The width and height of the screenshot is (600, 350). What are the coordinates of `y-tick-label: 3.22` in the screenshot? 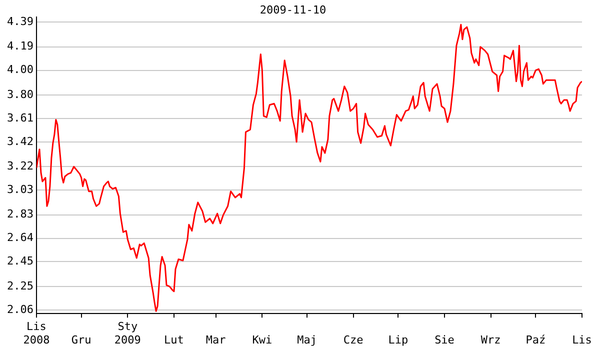 It's located at (20, 165).